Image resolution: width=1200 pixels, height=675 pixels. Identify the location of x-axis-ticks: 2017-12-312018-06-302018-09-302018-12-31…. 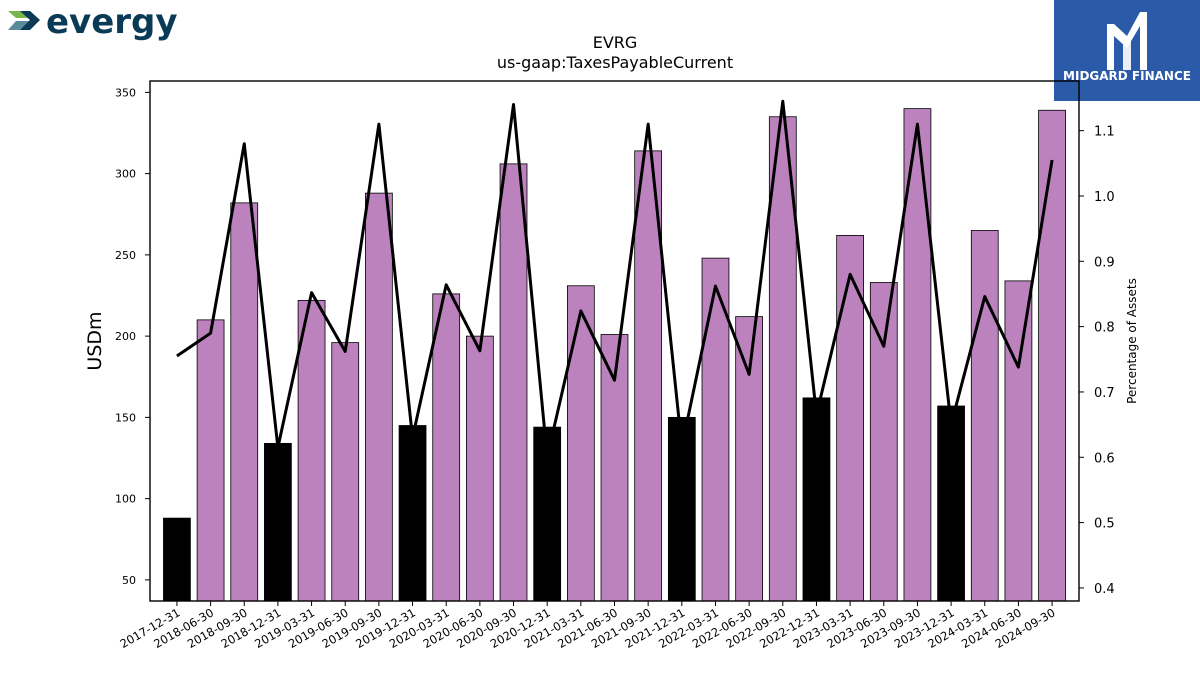
(588, 626).